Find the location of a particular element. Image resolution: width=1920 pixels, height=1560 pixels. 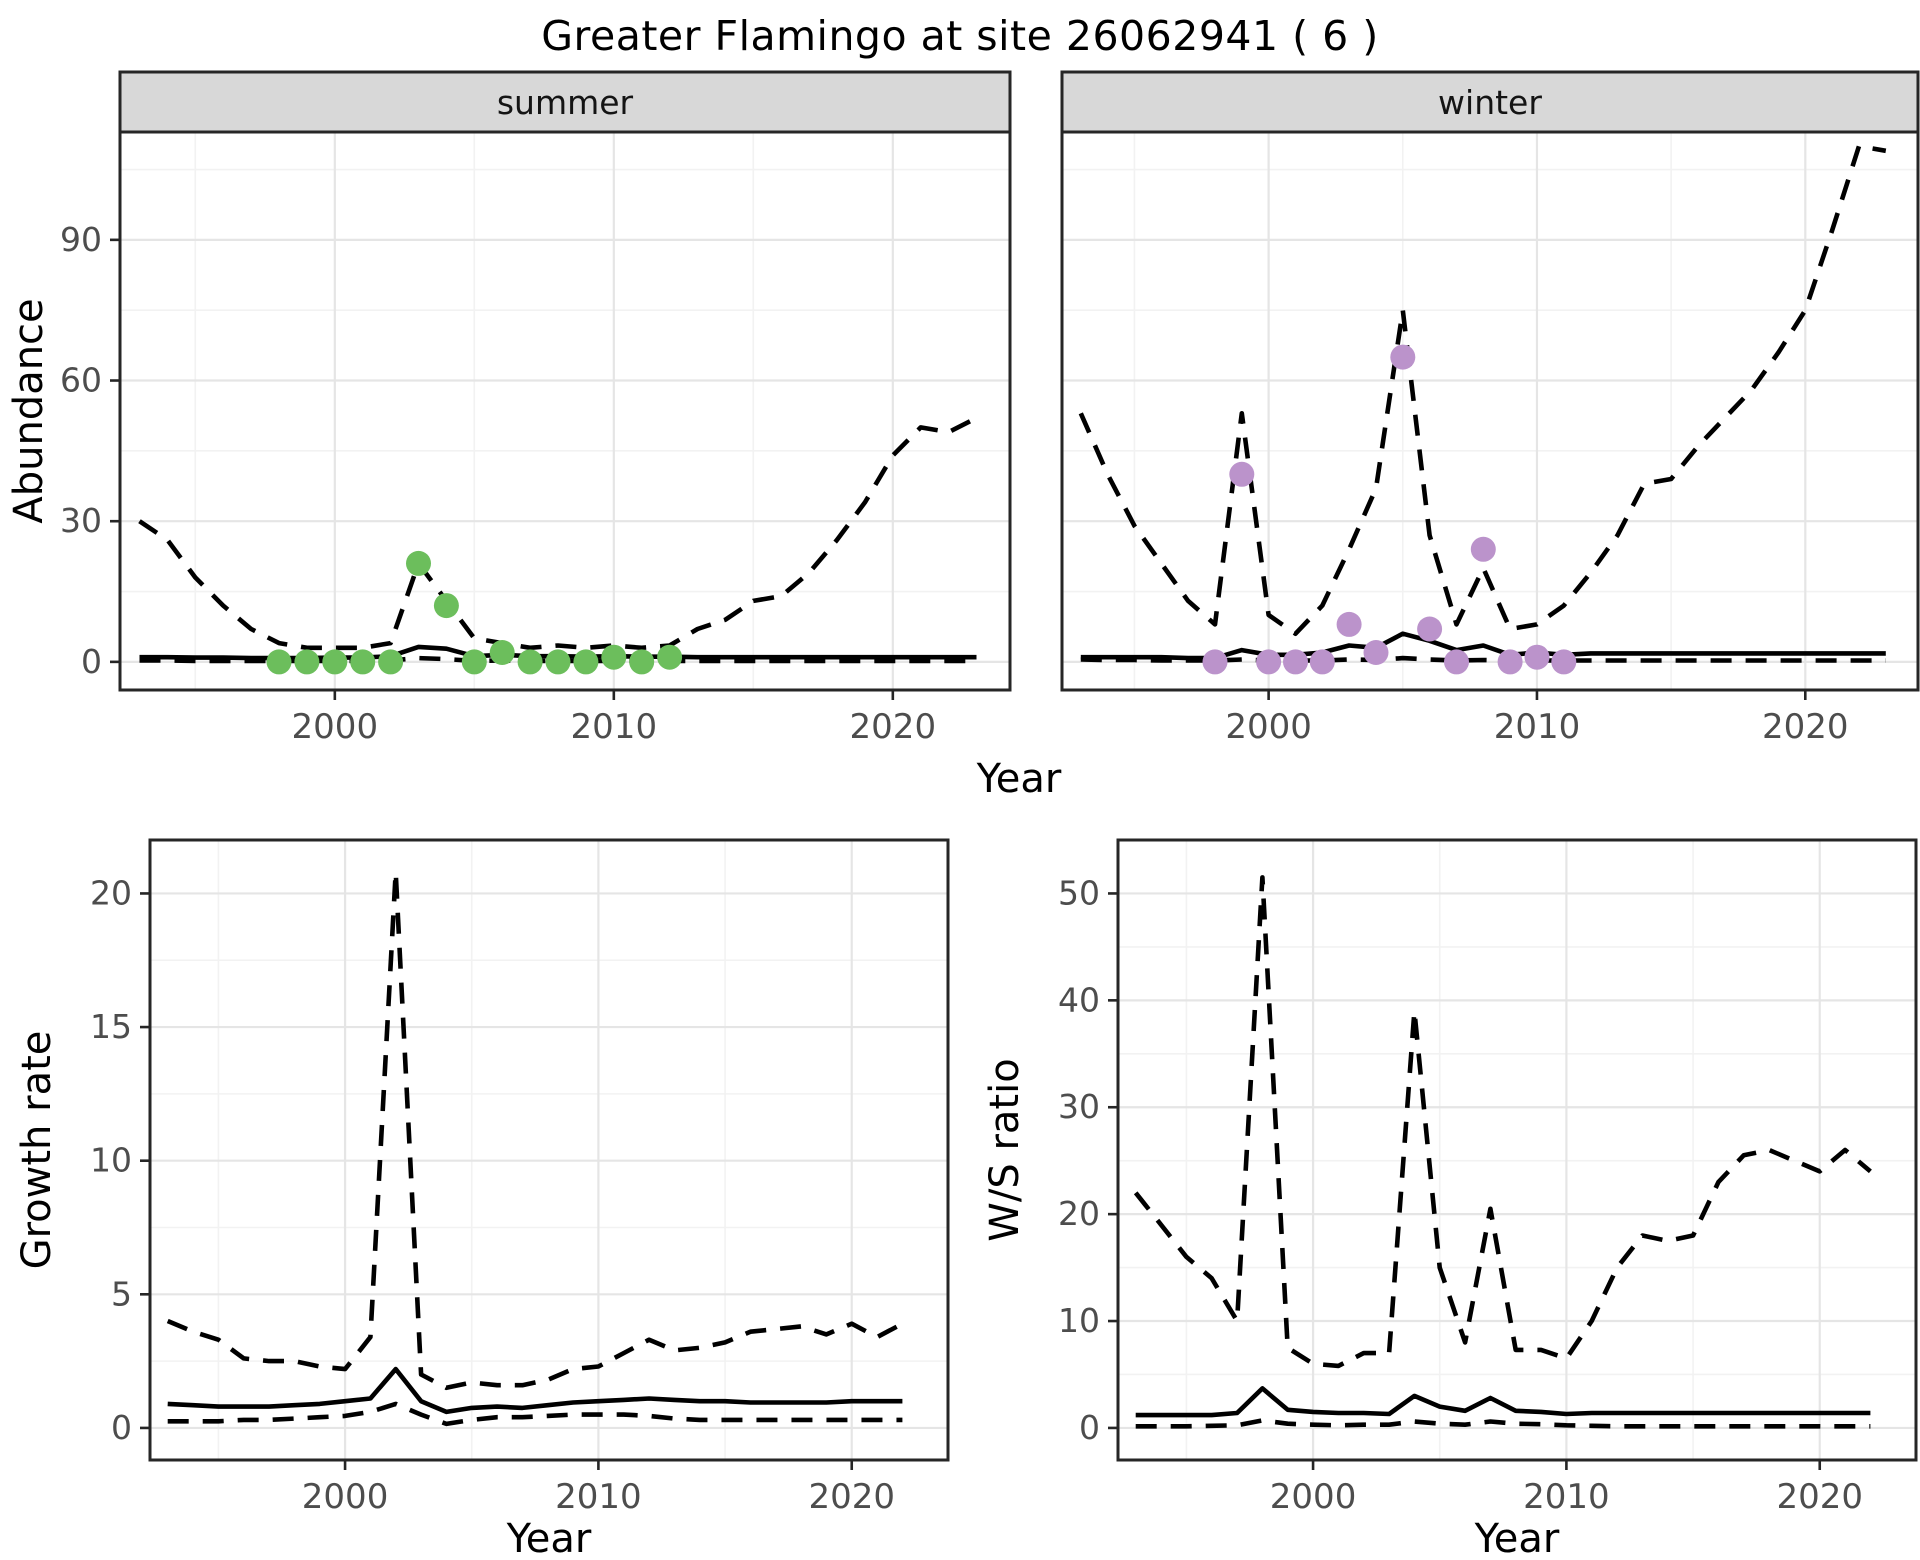

y-axis-ticks: 0 30 60 90 is located at coordinates (90, 450).